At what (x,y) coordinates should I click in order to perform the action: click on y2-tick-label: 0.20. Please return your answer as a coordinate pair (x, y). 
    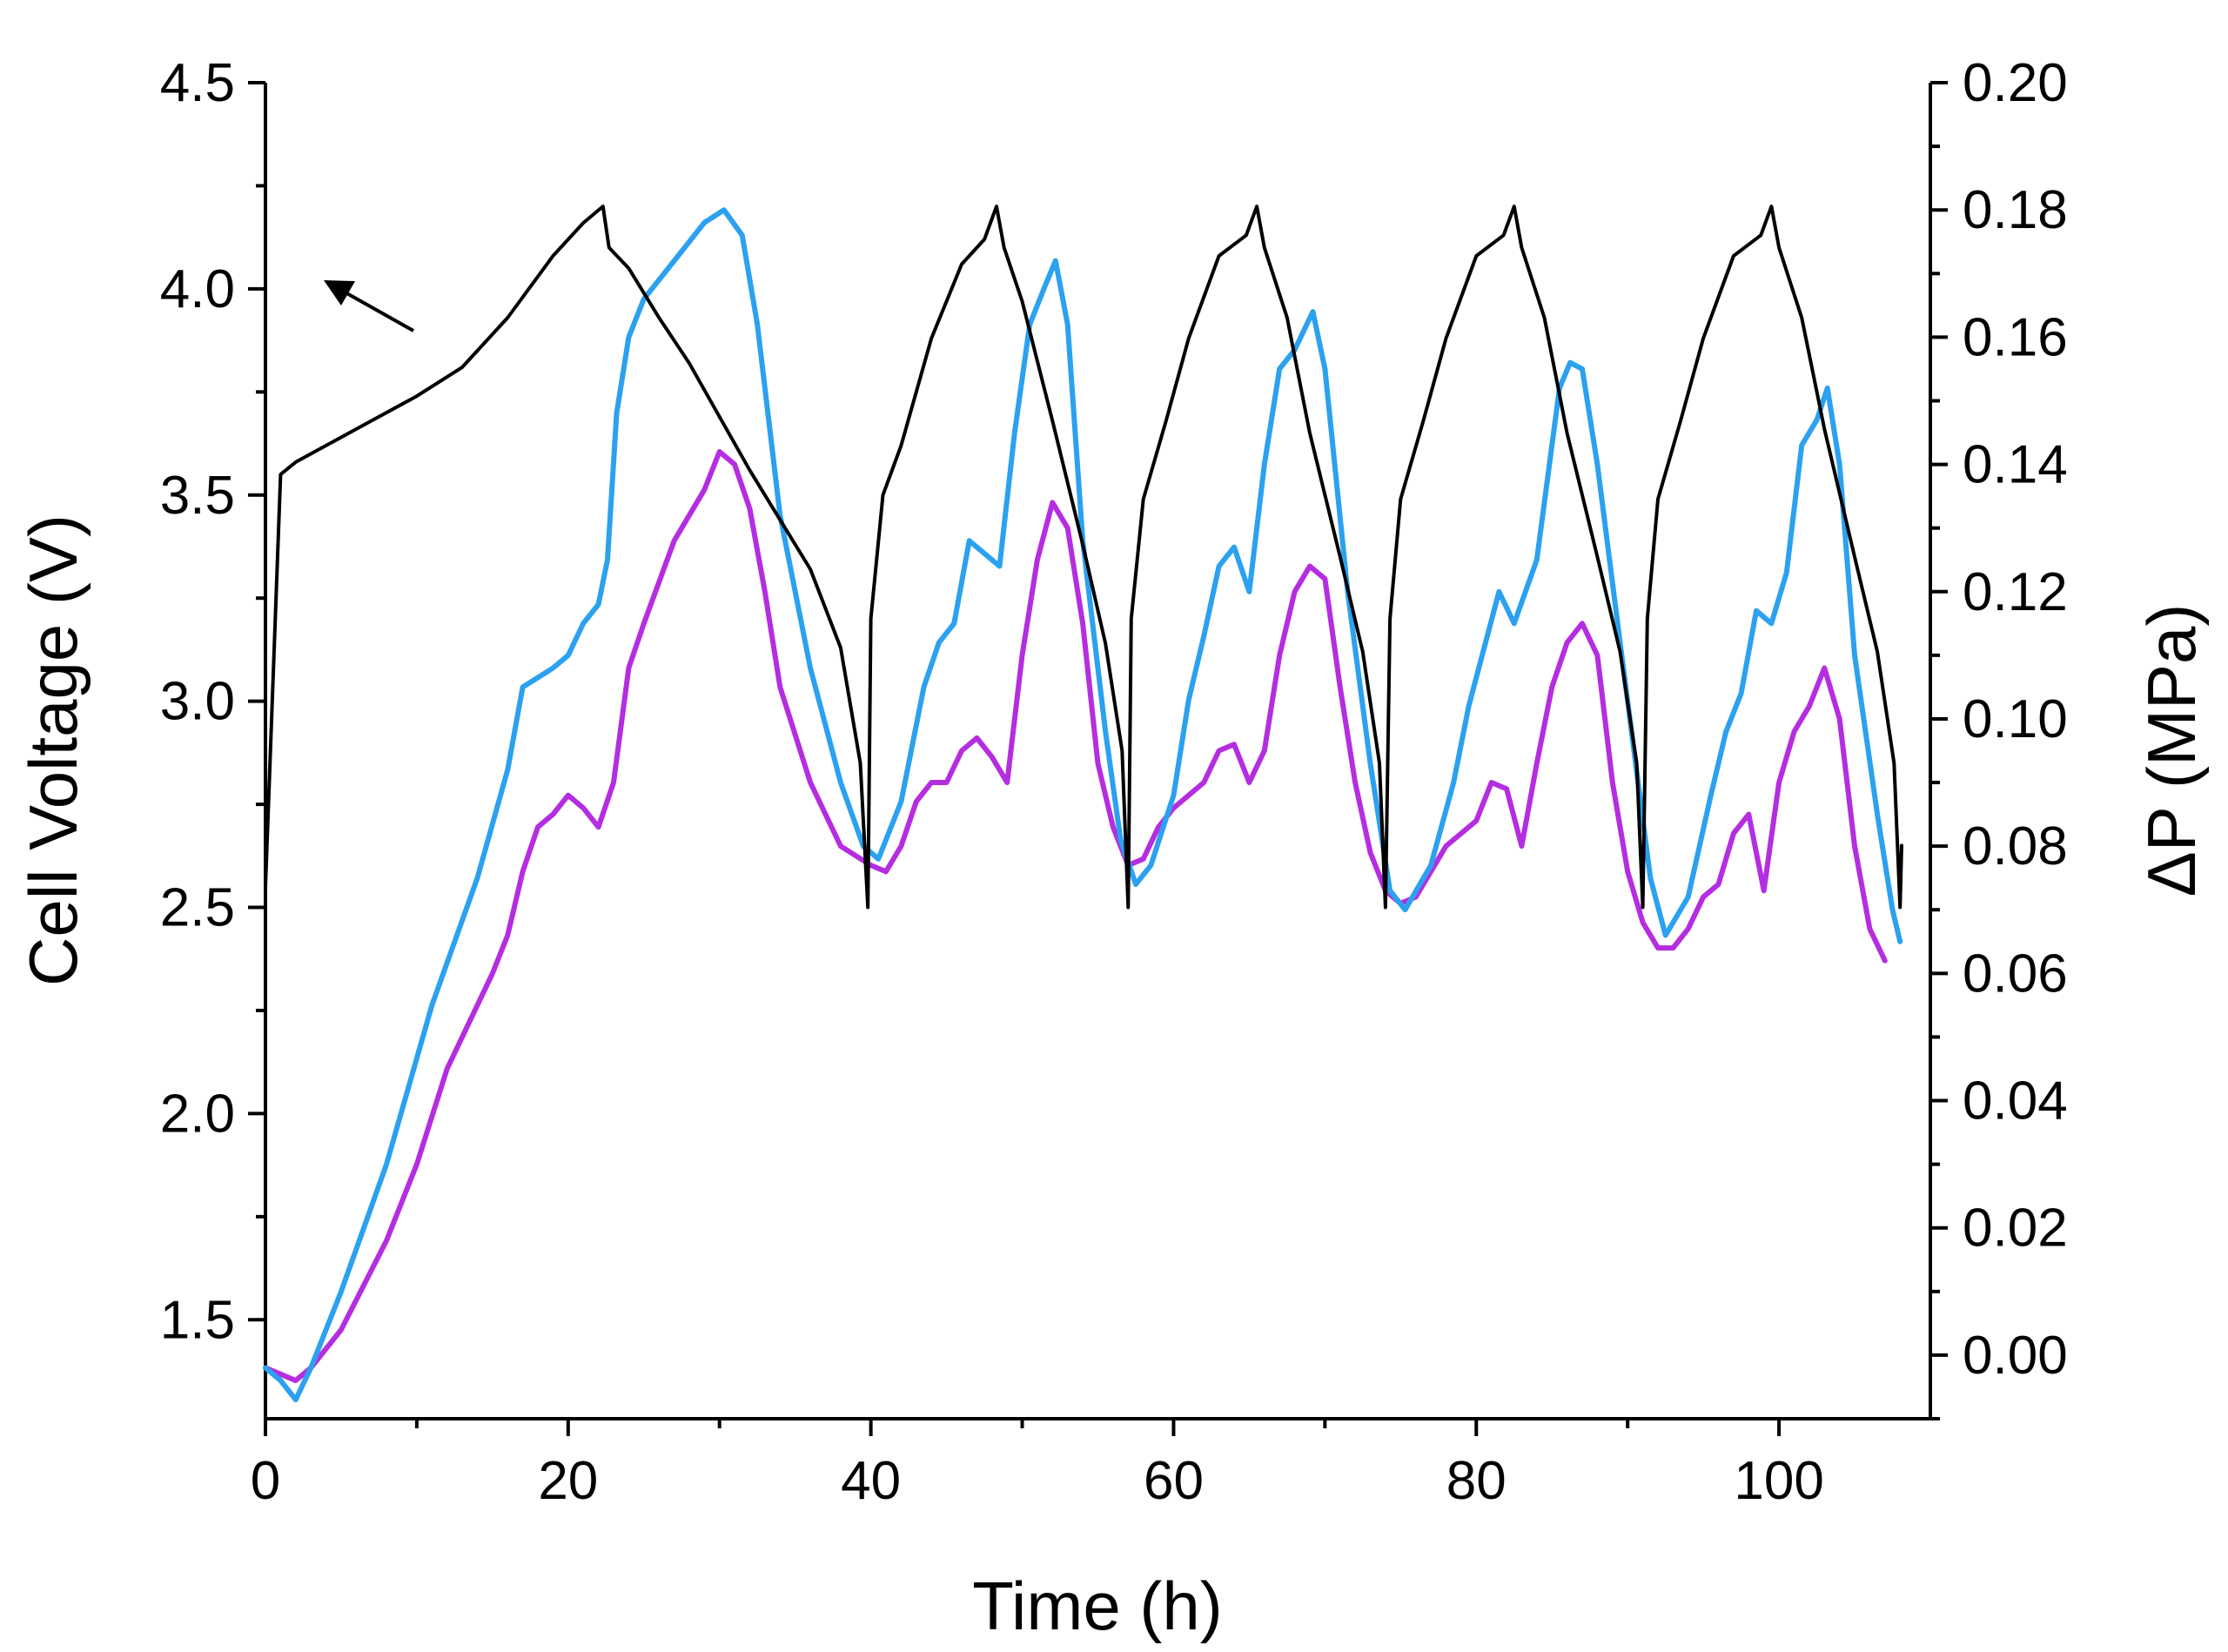
    Looking at the image, I should click on (2016, 83).